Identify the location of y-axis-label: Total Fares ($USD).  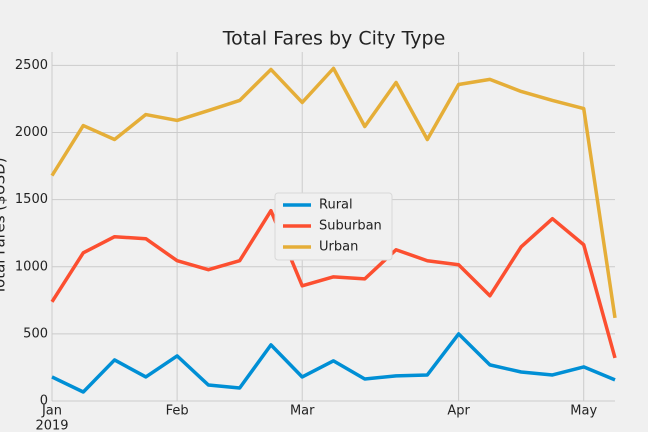
(4, 226).